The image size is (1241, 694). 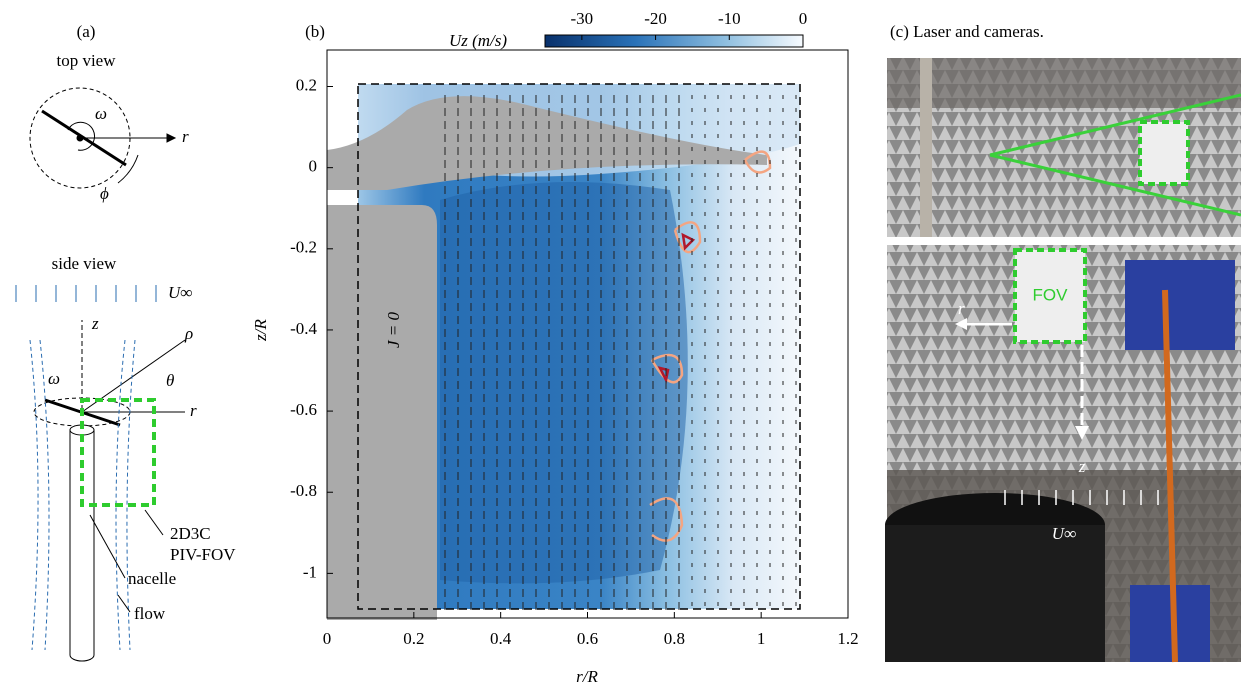 What do you see at coordinates (260, 330) in the screenshot?
I see `y-axis-label: z/R` at bounding box center [260, 330].